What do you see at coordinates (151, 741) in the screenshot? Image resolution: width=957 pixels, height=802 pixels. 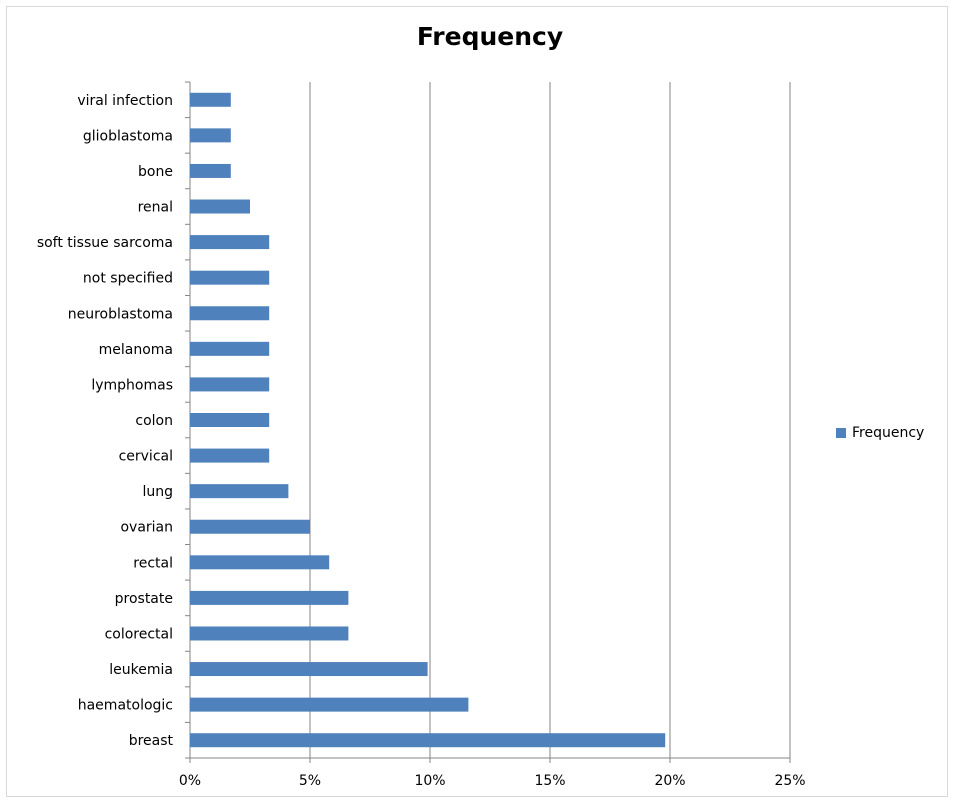 I see `category-label: breast` at bounding box center [151, 741].